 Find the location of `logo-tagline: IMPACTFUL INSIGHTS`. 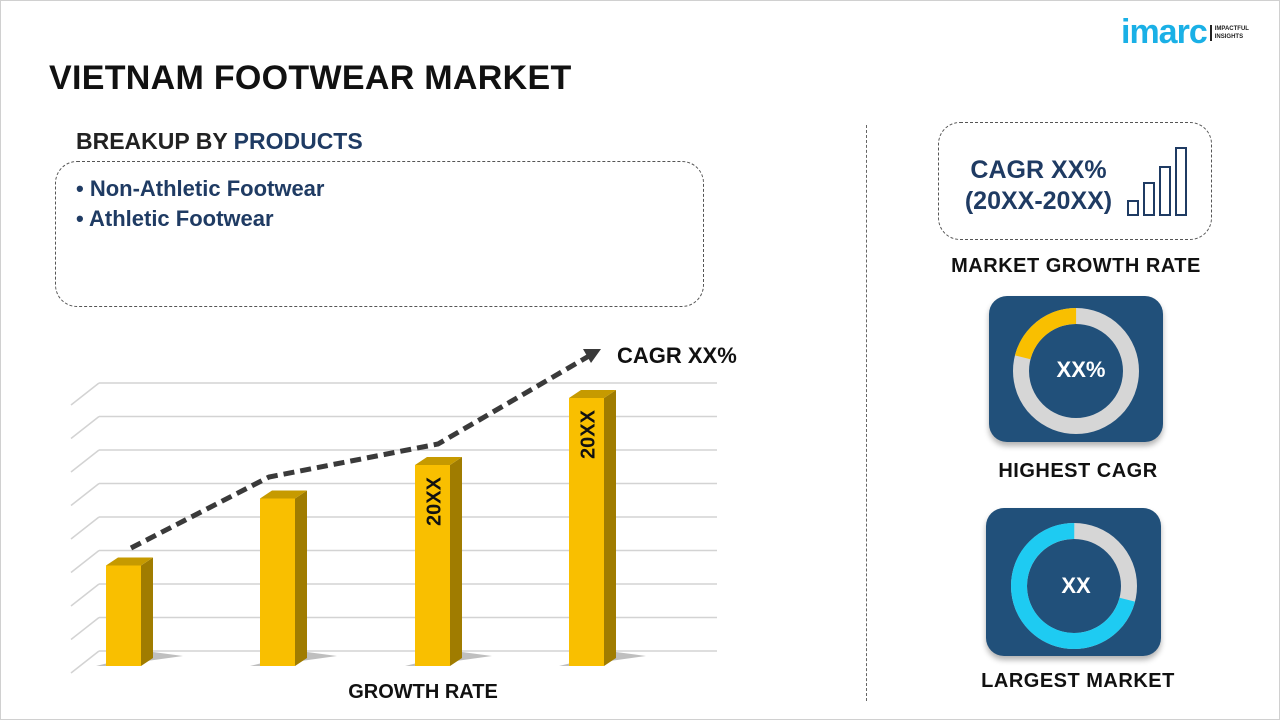

logo-tagline: IMPACTFUL INSIGHTS is located at coordinates (1229, 32).